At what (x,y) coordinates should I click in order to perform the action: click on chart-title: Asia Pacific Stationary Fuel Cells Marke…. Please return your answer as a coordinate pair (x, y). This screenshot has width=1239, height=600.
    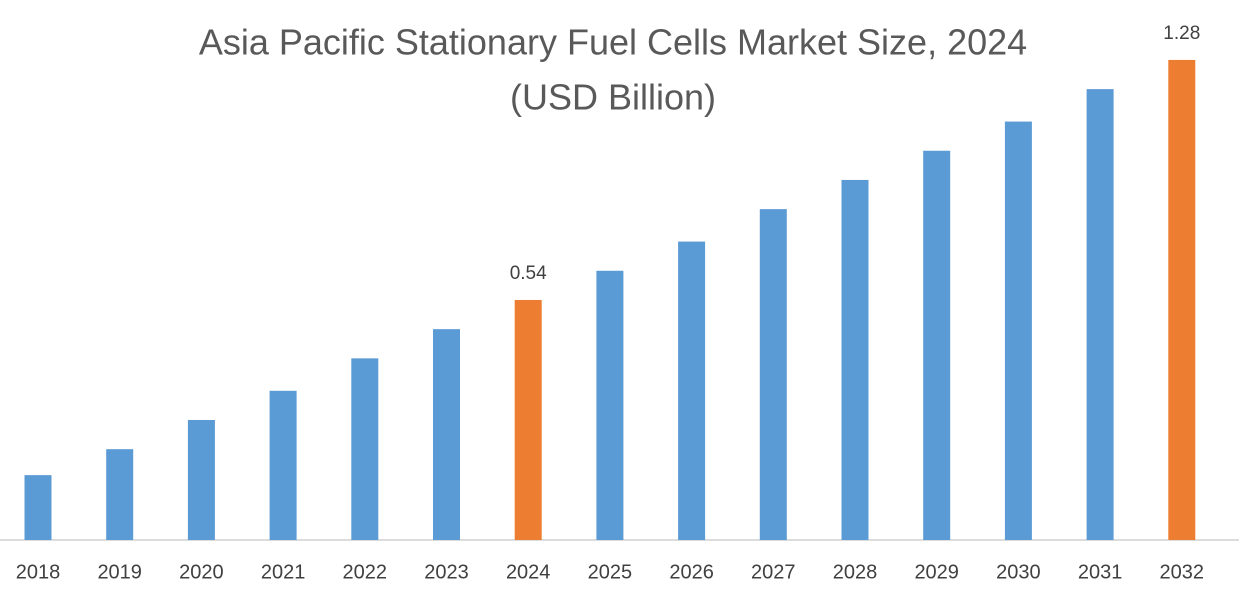
    Looking at the image, I should click on (613, 42).